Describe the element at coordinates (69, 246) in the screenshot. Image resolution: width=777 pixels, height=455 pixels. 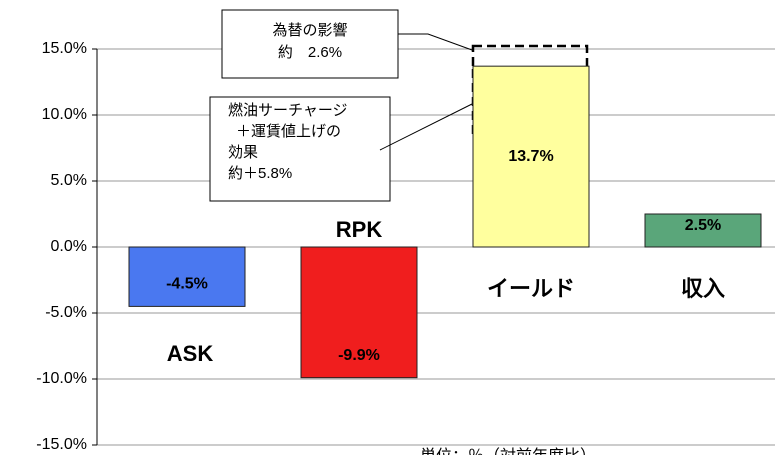
I see `y-tick-label: 0.0%` at that location.